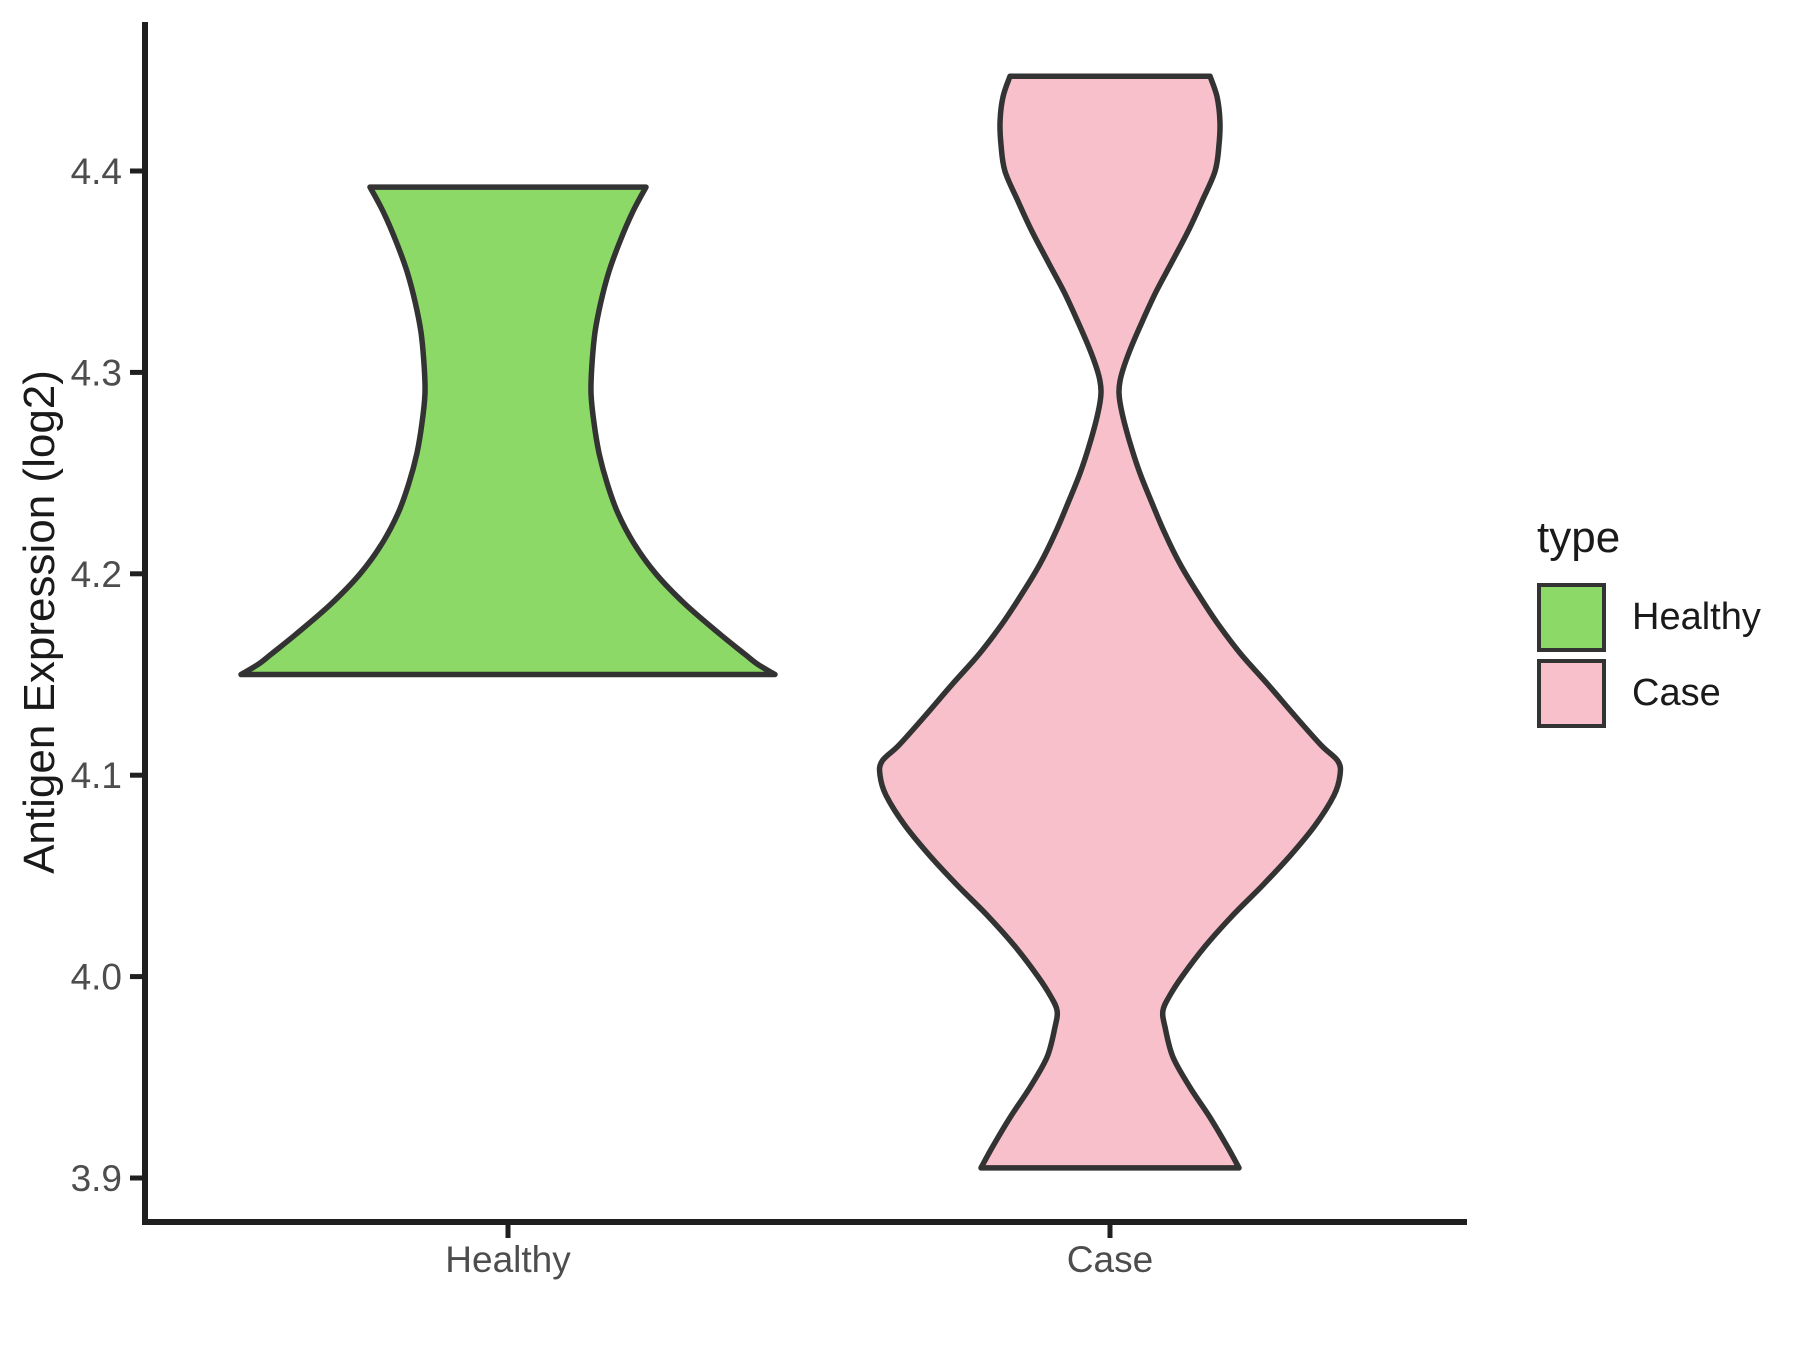  I want to click on legend-swatch-healthy, so click(1571, 617).